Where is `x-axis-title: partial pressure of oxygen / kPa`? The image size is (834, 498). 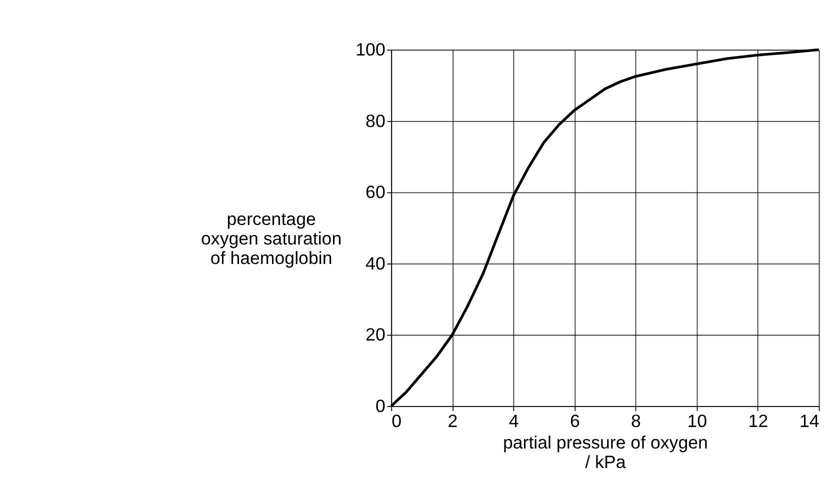 x-axis-title: partial pressure of oxygen / kPa is located at coordinates (605, 452).